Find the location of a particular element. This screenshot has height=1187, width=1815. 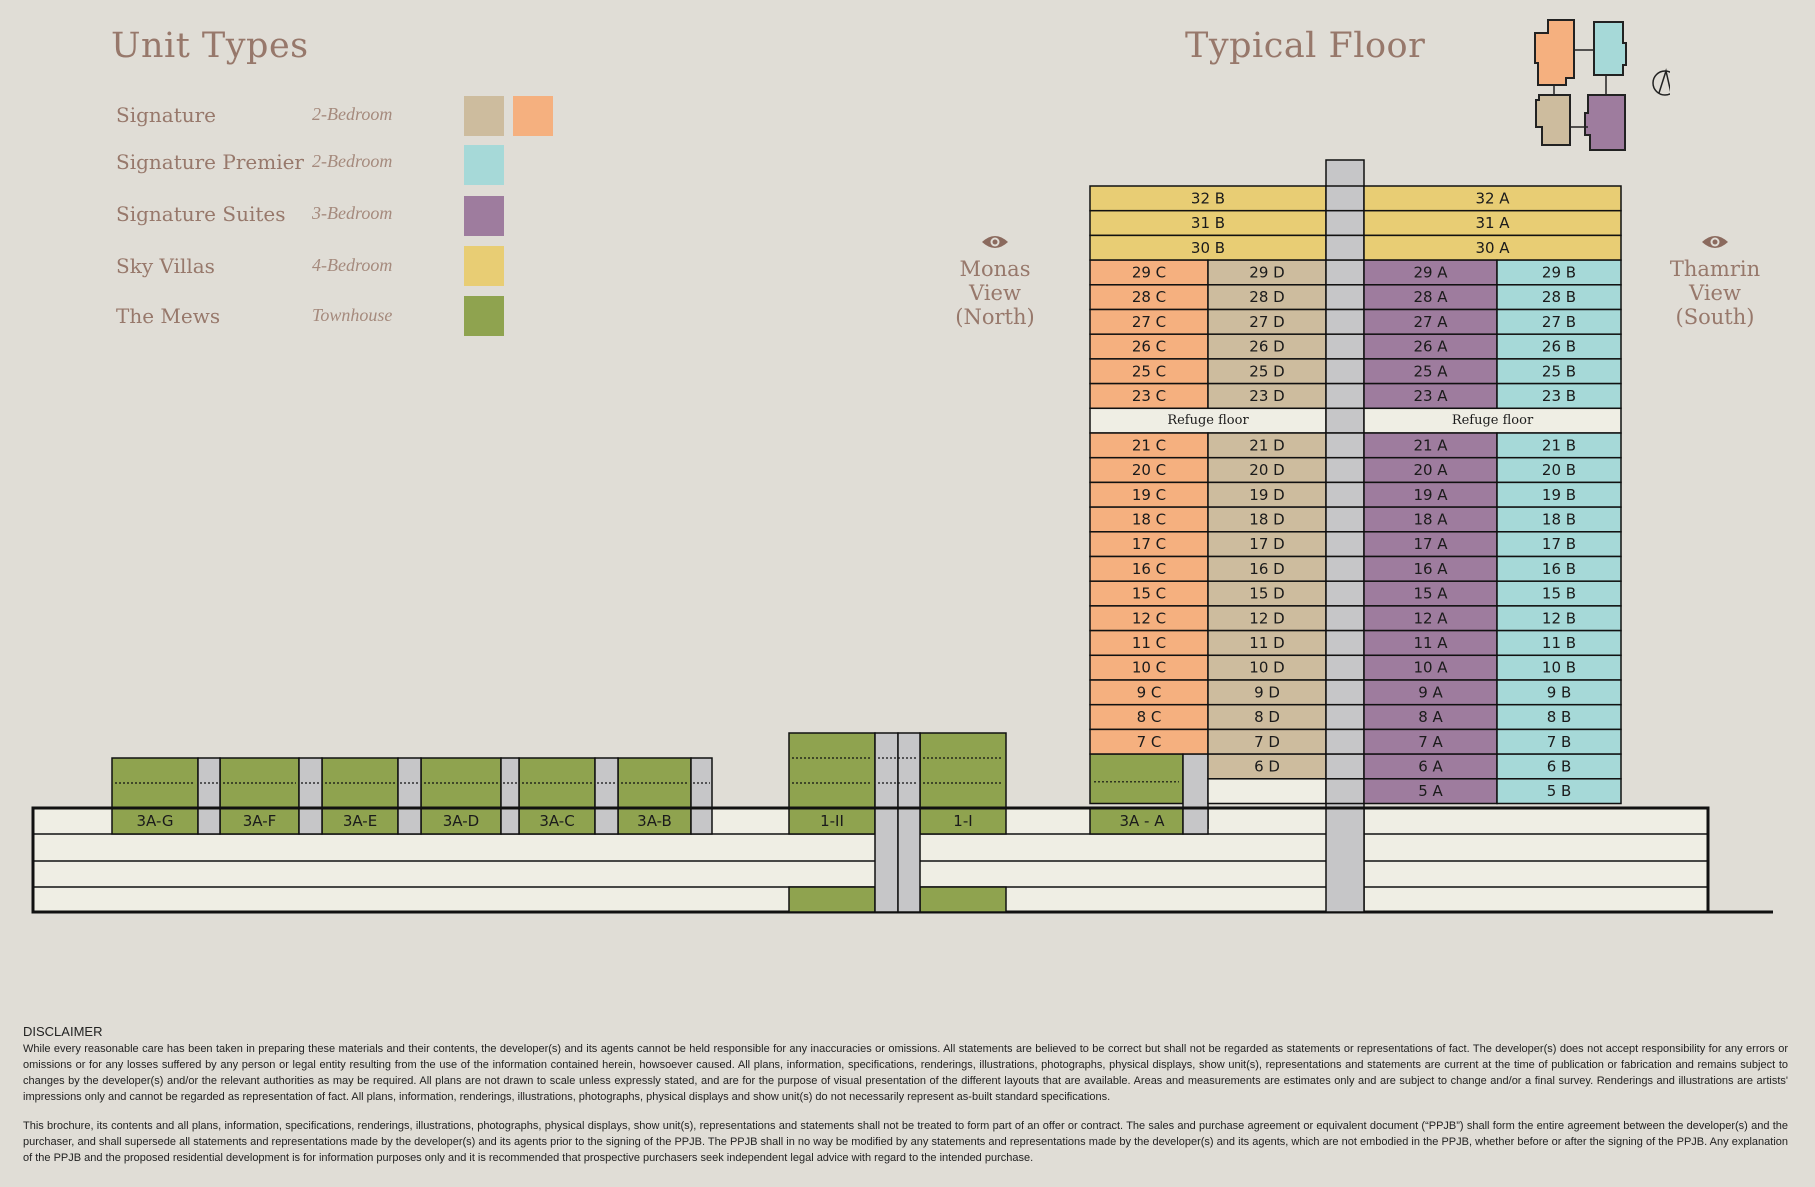

key-plan is located at coordinates (1602, 85).